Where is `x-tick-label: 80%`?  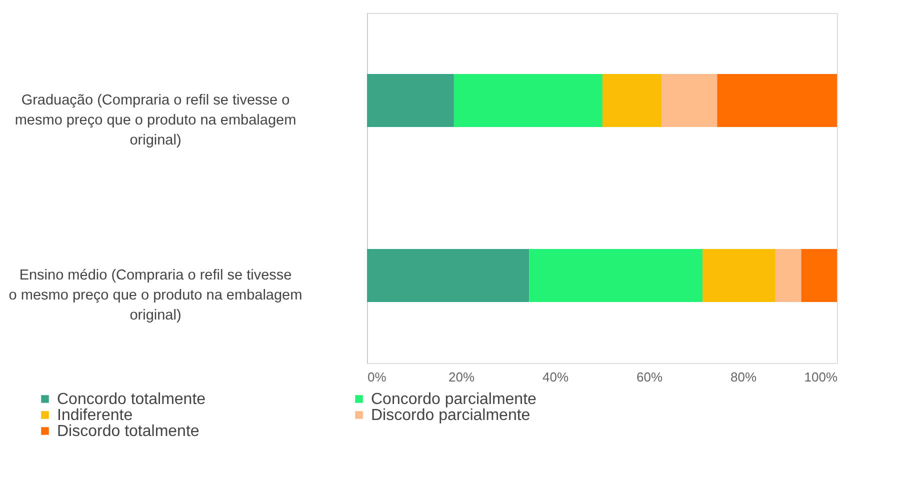 x-tick-label: 80% is located at coordinates (743, 377).